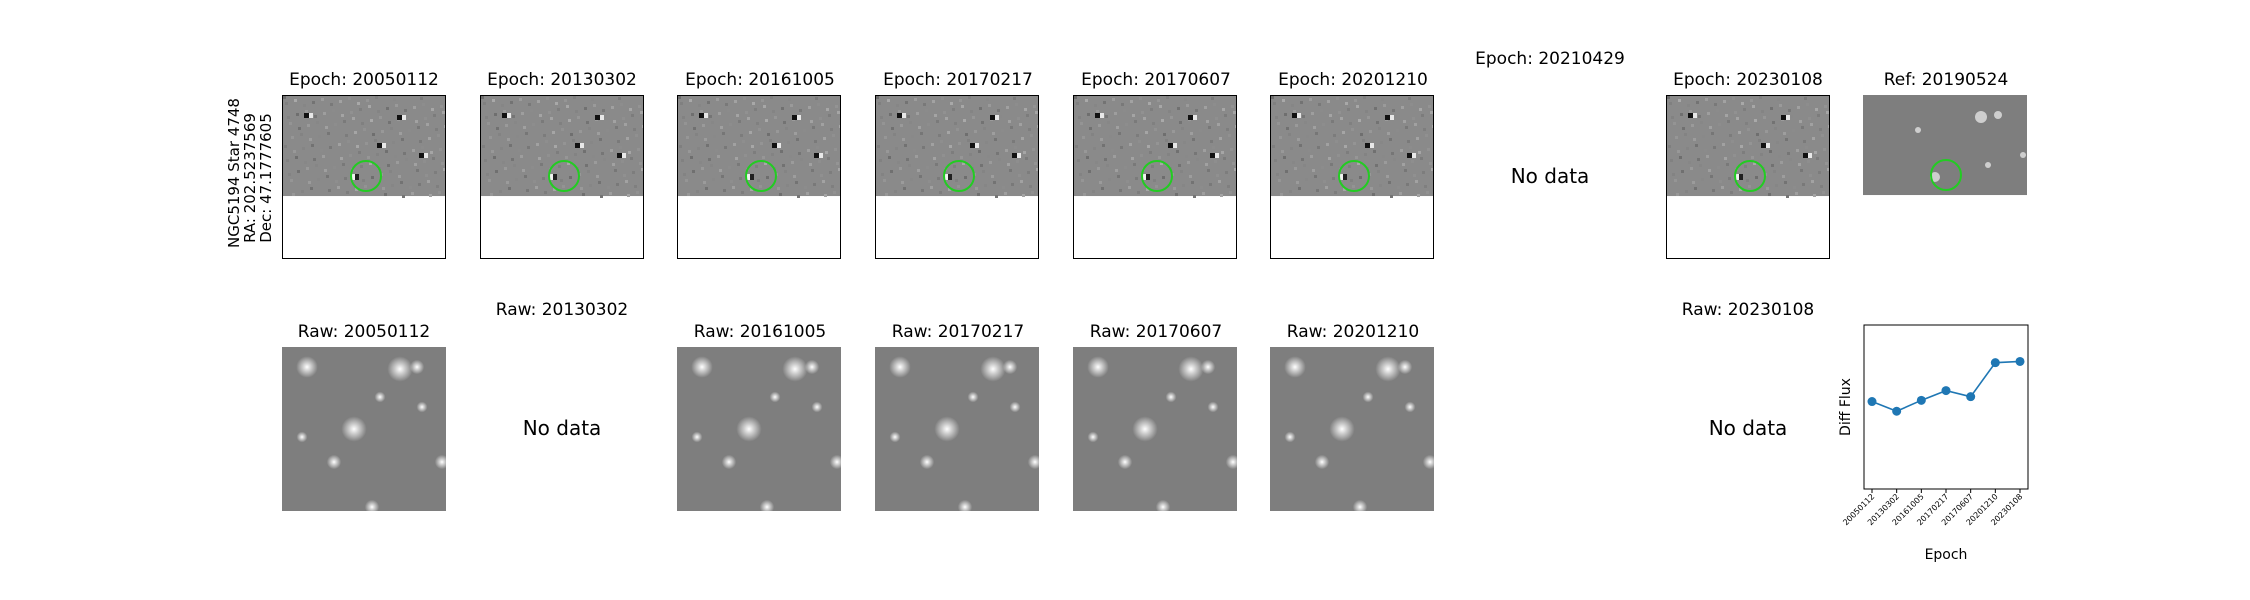  I want to click on raw-title-4: Raw: 20170217, so click(958, 332).